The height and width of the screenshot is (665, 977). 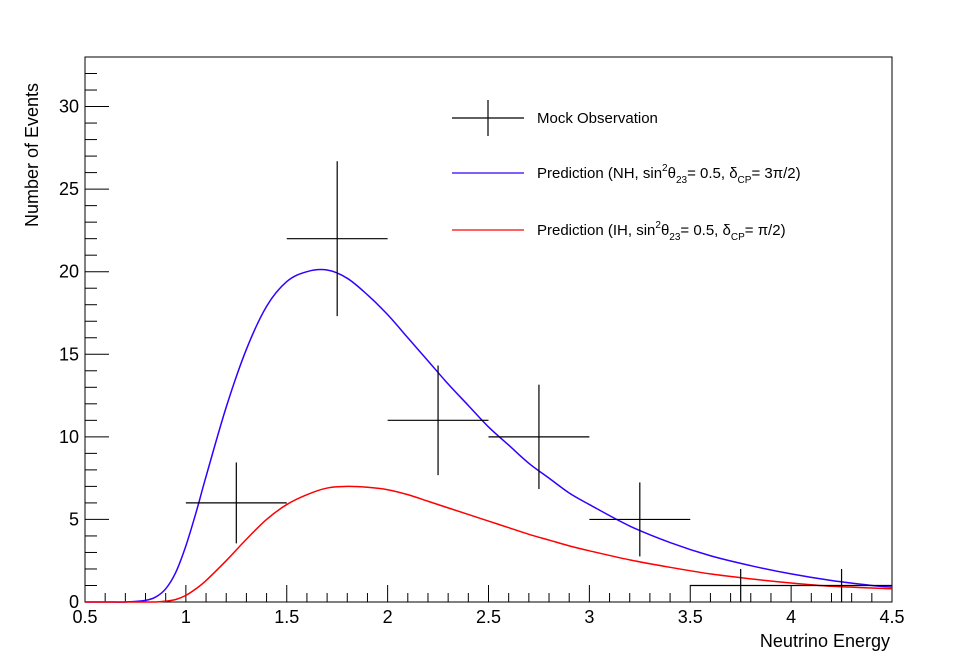 I want to click on x-tick-label: 2, so click(x=388, y=617).